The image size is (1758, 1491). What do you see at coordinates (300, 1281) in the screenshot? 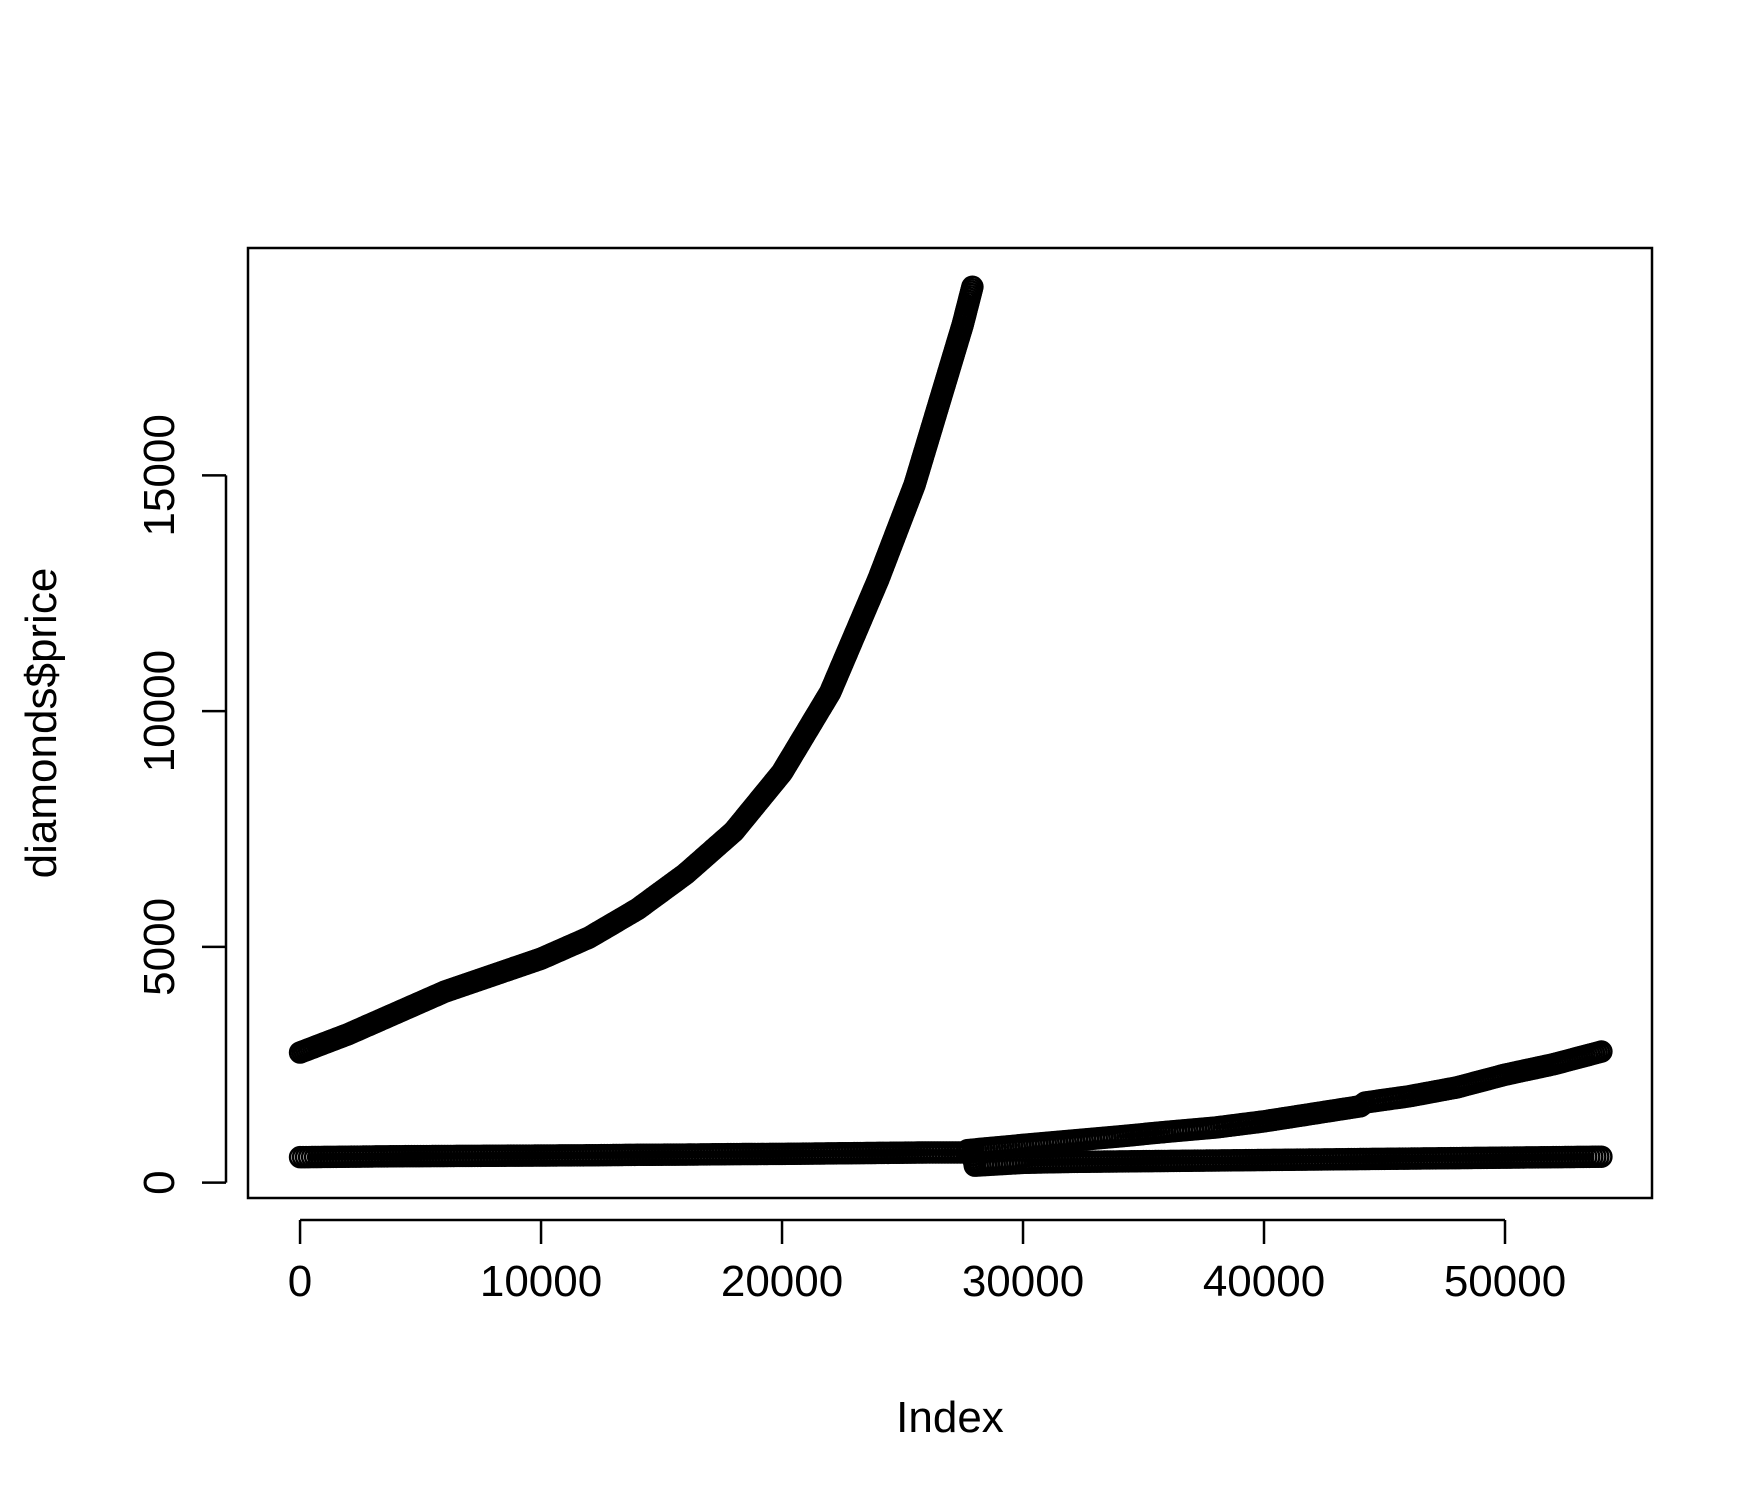
I see `x-tick-label: 0` at bounding box center [300, 1281].